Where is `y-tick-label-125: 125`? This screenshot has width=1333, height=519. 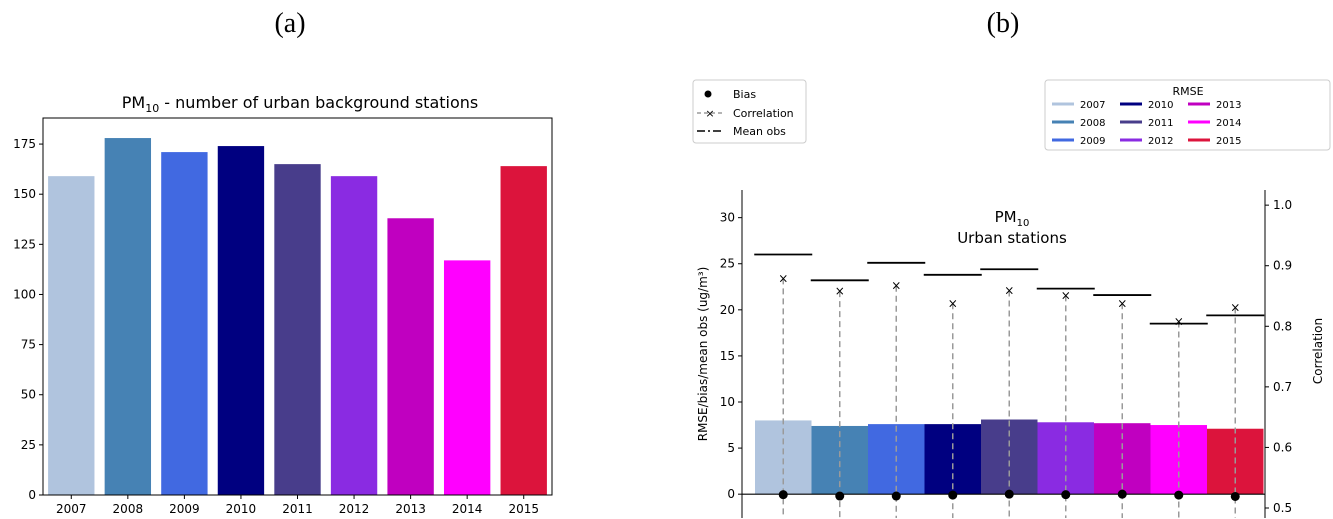 y-tick-label-125: 125 is located at coordinates (24, 244).